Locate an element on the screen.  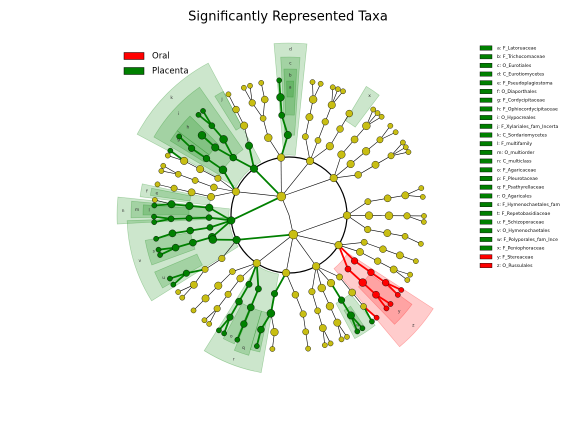
key-label: r: O_Agaricales is located at coordinates (514, 196).